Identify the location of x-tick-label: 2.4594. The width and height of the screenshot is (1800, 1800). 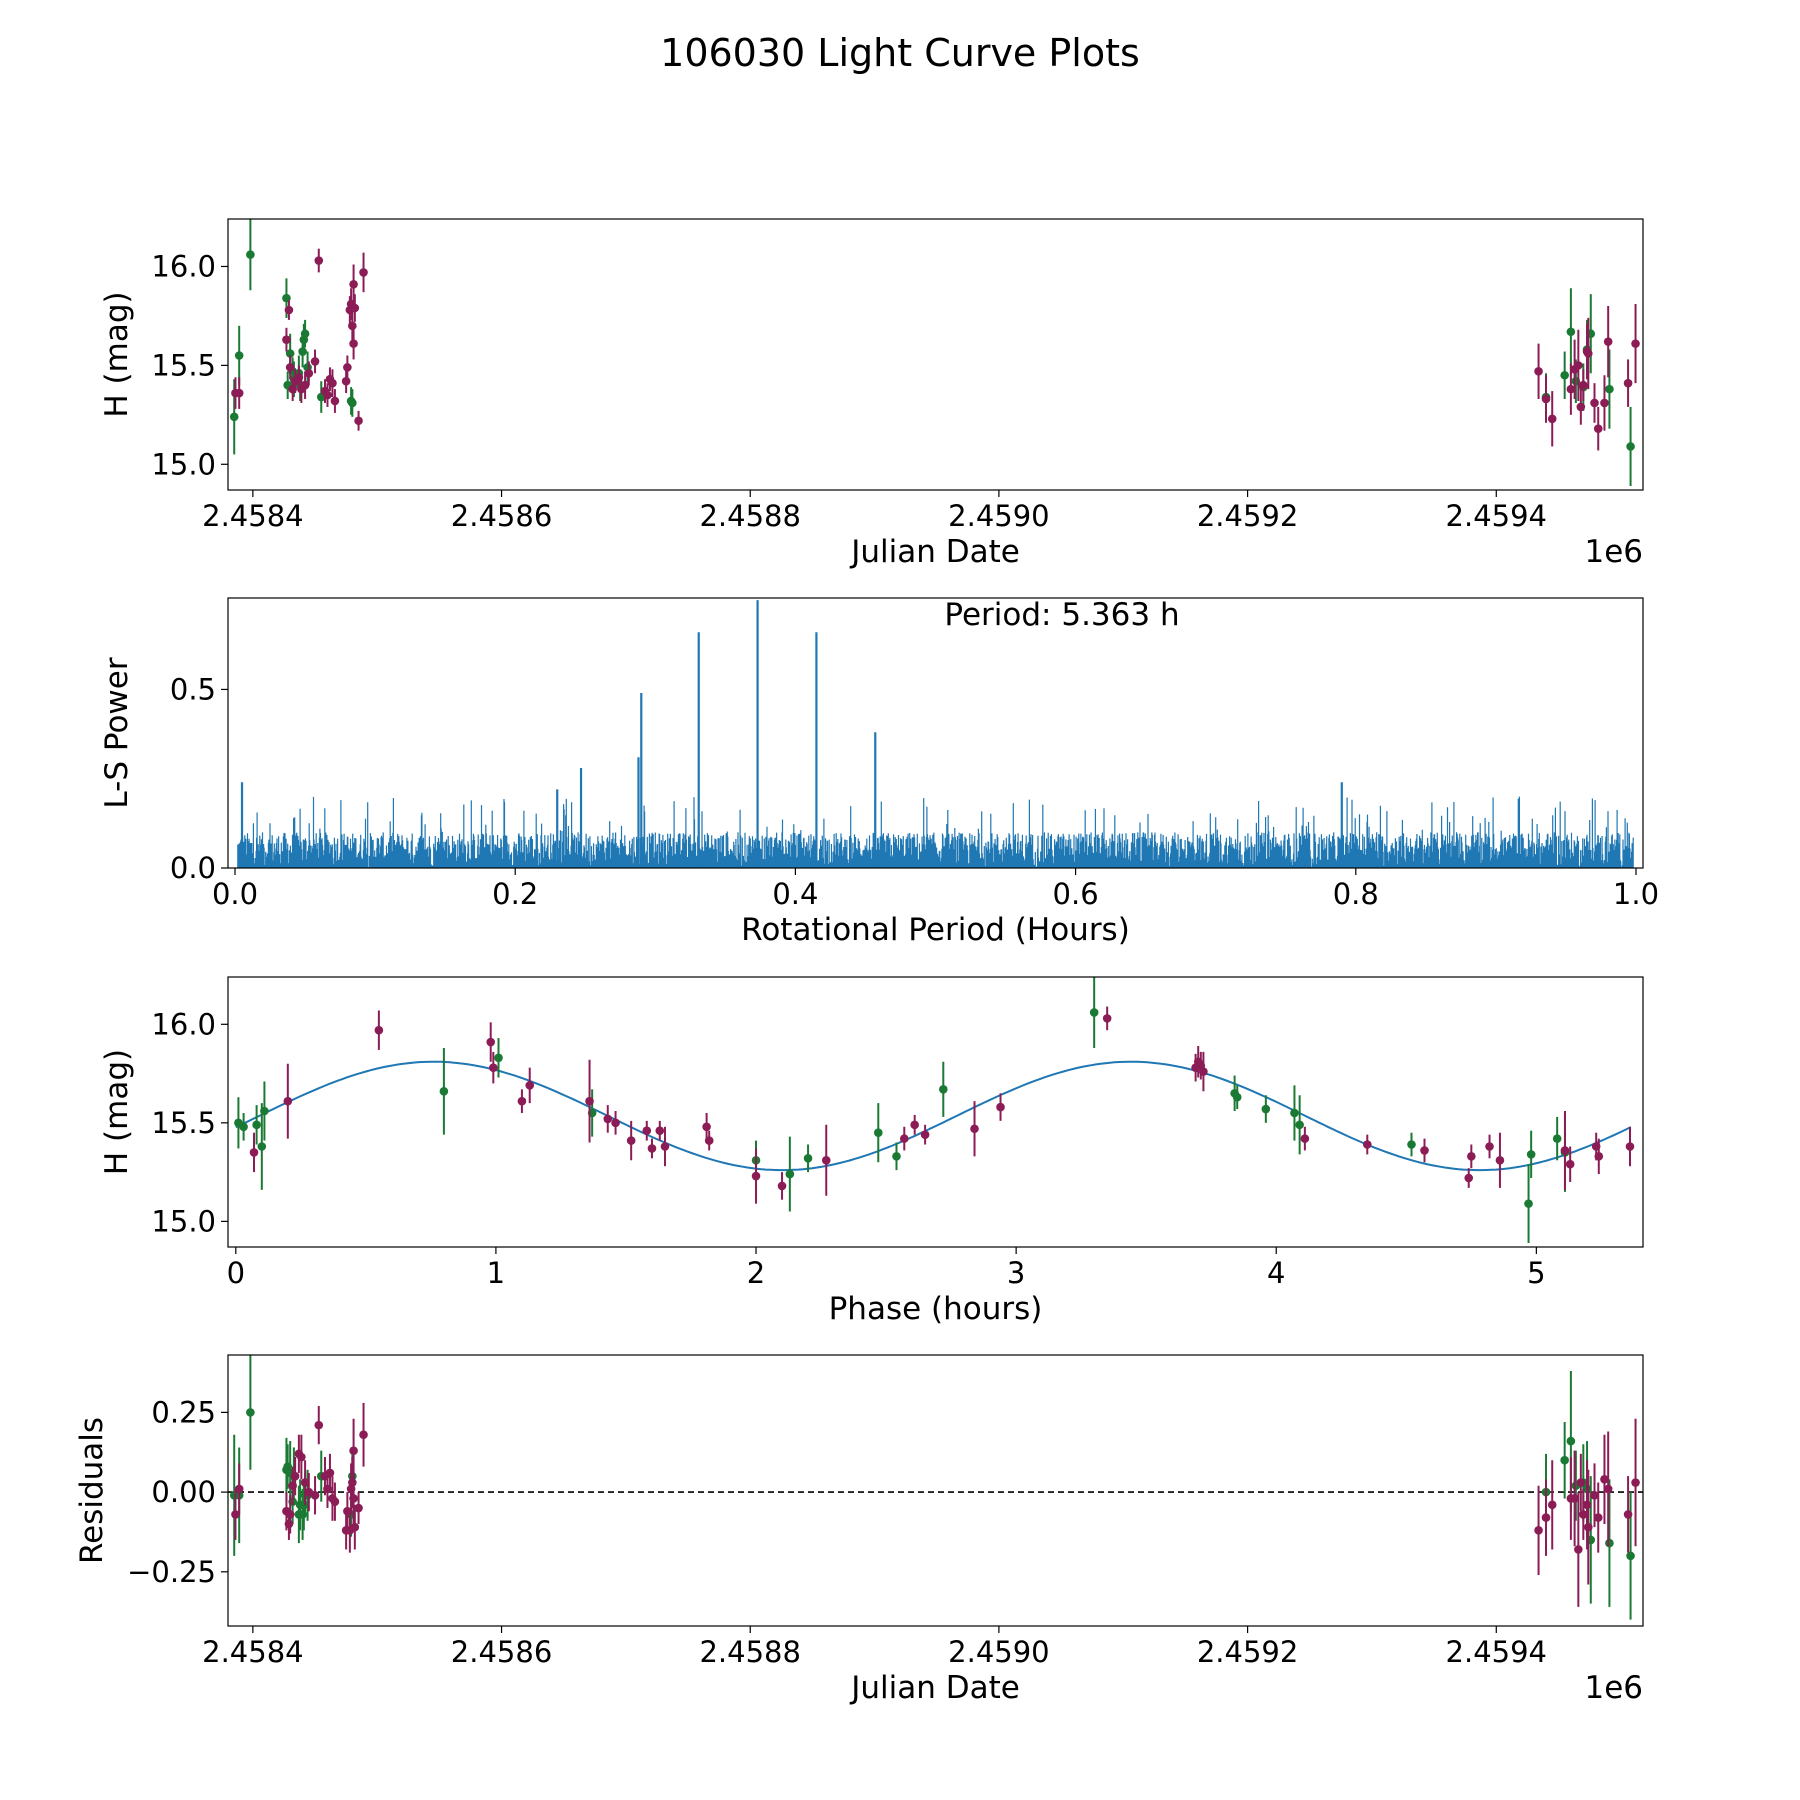
(1496, 516).